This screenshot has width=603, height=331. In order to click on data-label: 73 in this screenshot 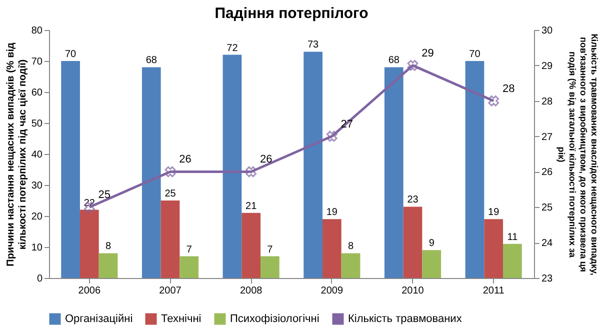, I will do `click(313, 45)`.